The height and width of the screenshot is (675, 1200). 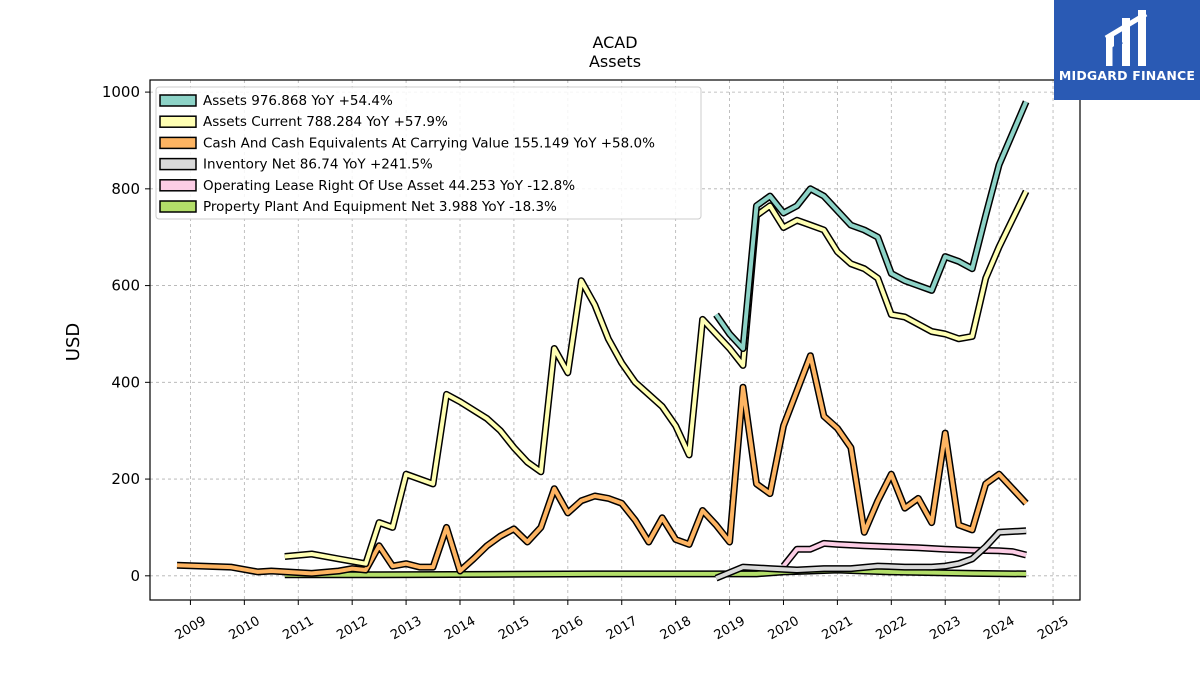 What do you see at coordinates (615, 61) in the screenshot?
I see `chart-subtitle: Assets` at bounding box center [615, 61].